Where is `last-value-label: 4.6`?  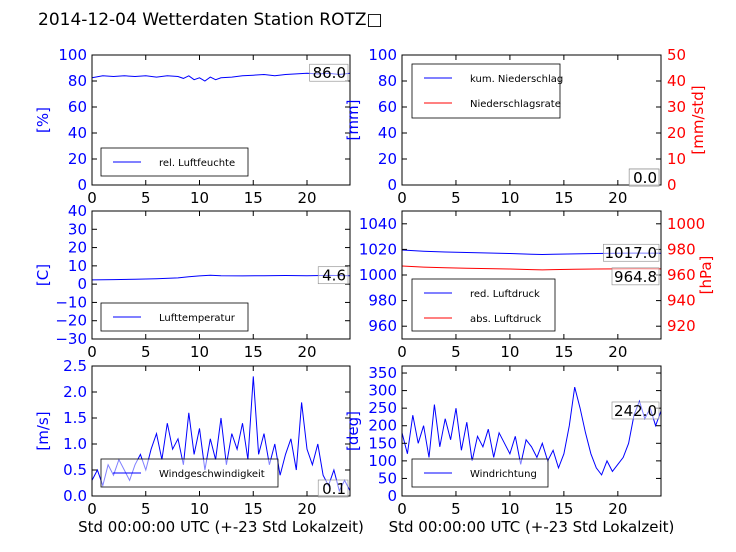
last-value-label: 4.6 is located at coordinates (334, 276).